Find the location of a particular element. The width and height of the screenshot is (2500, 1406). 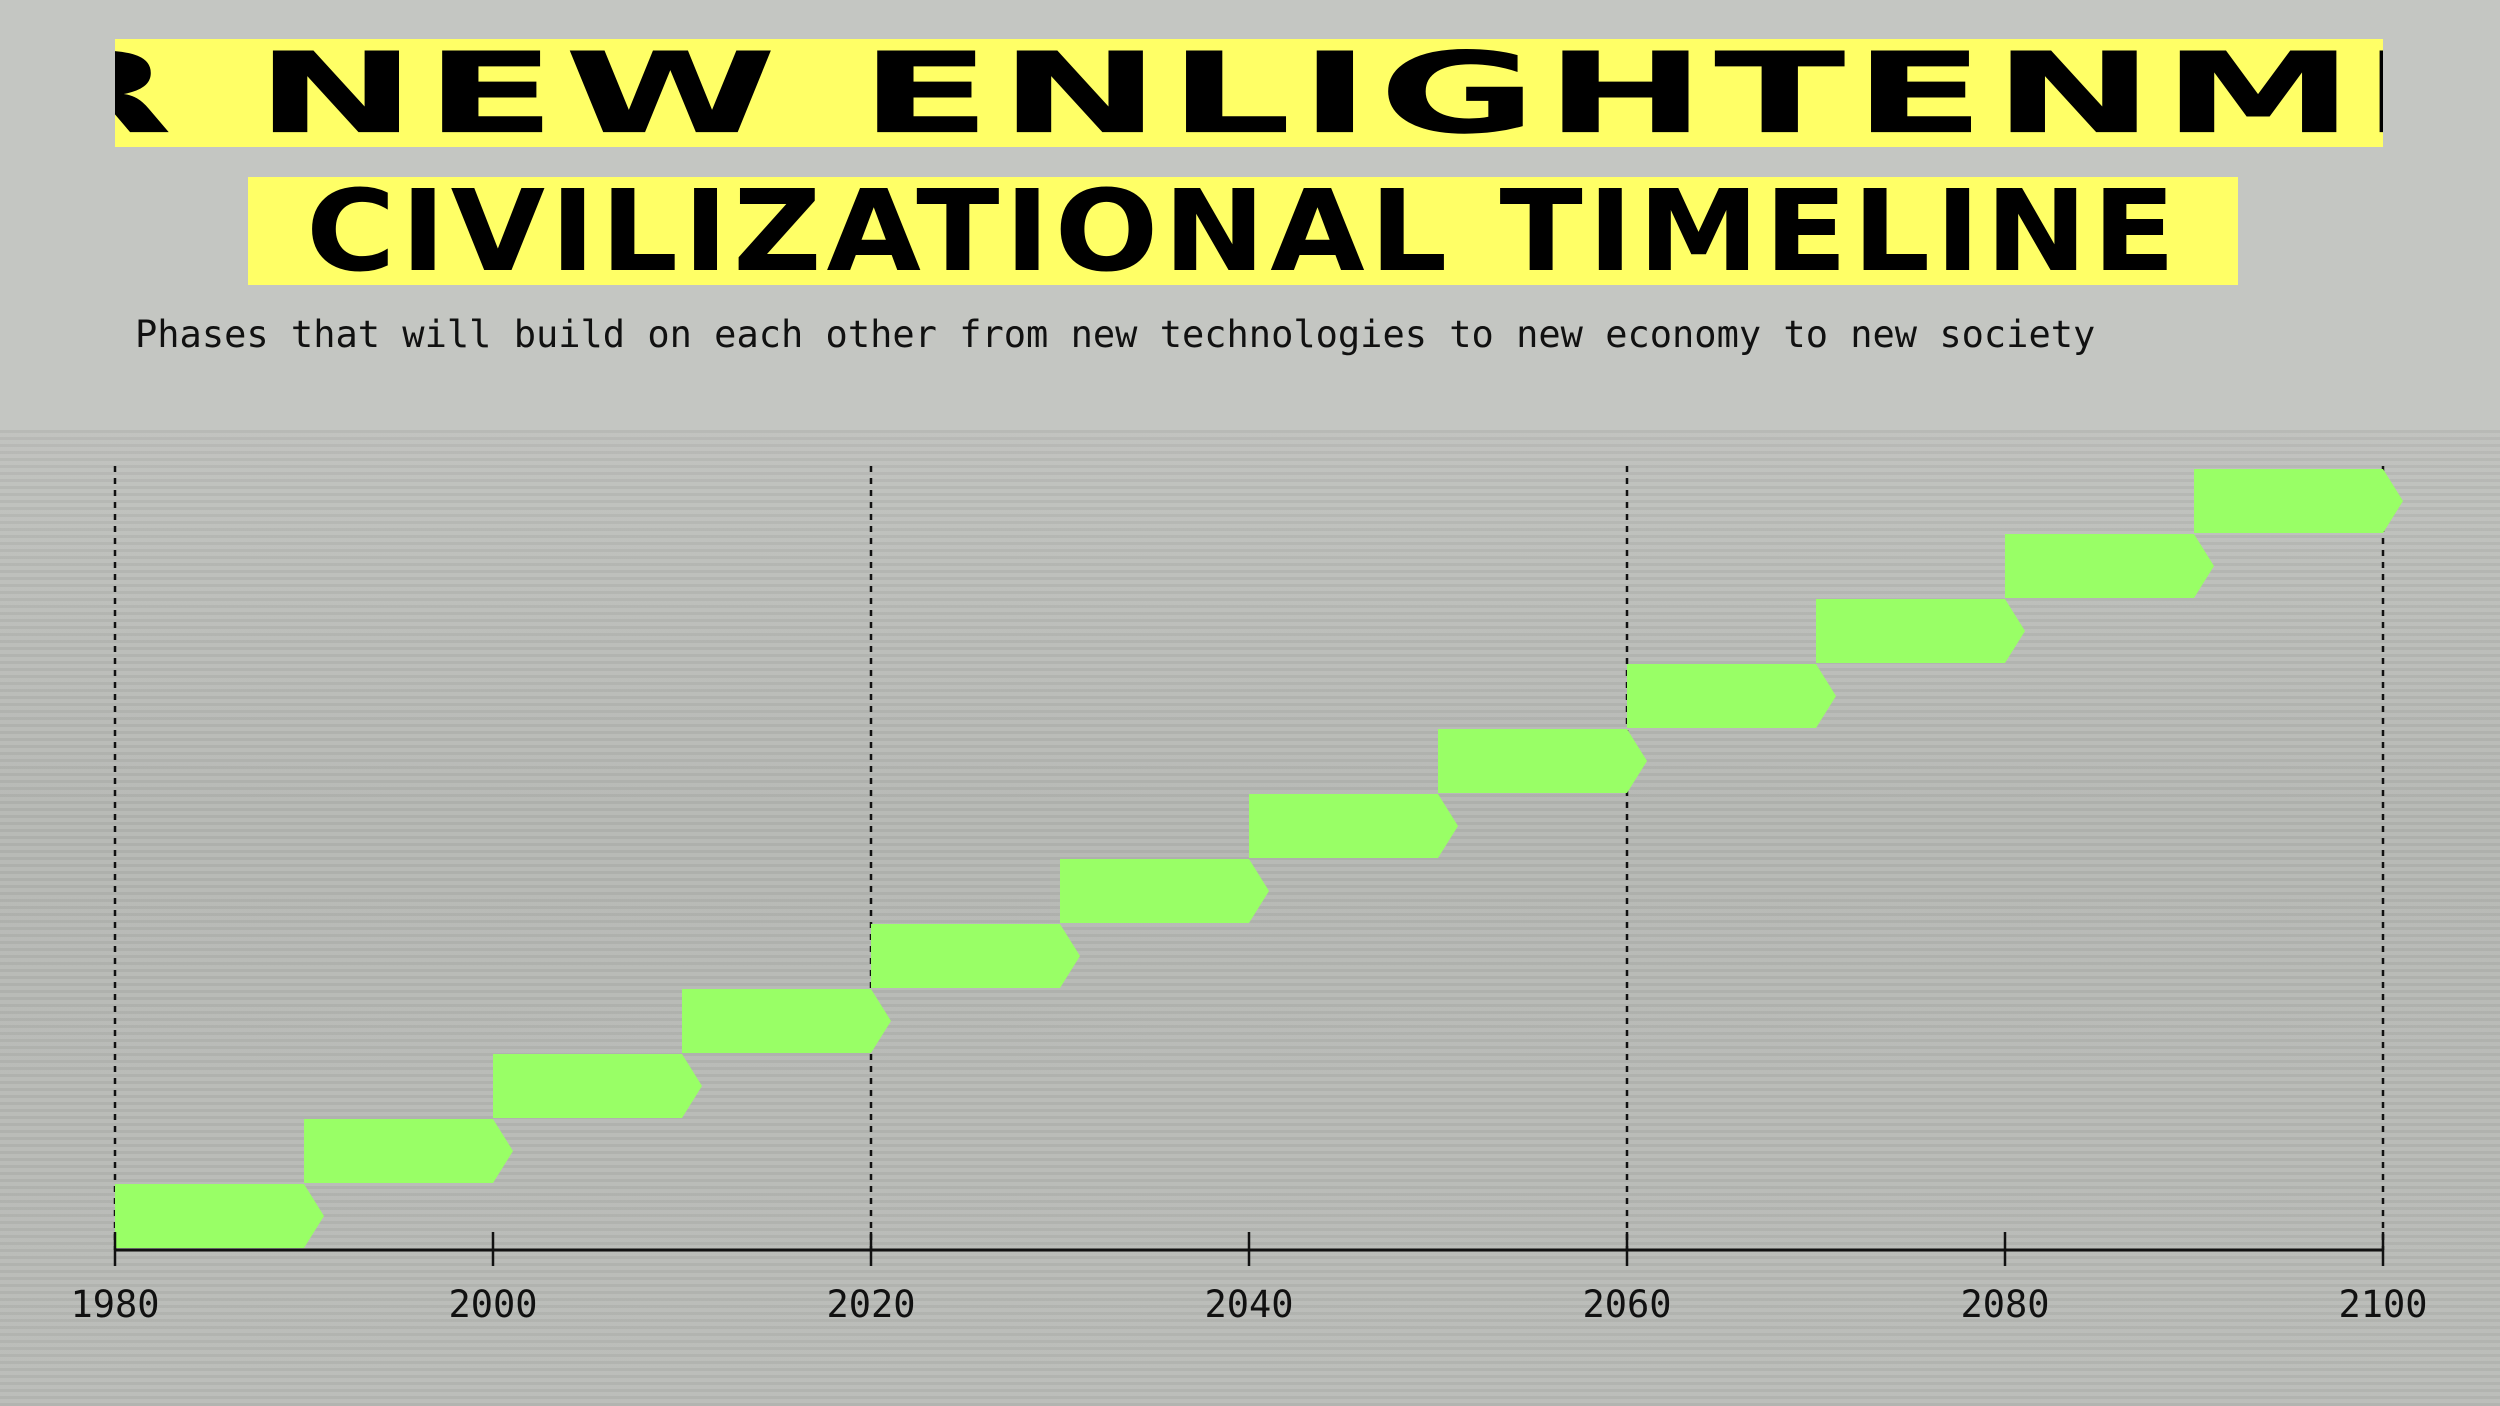

phase-arrow-2010-2020 is located at coordinates (786, 1021).